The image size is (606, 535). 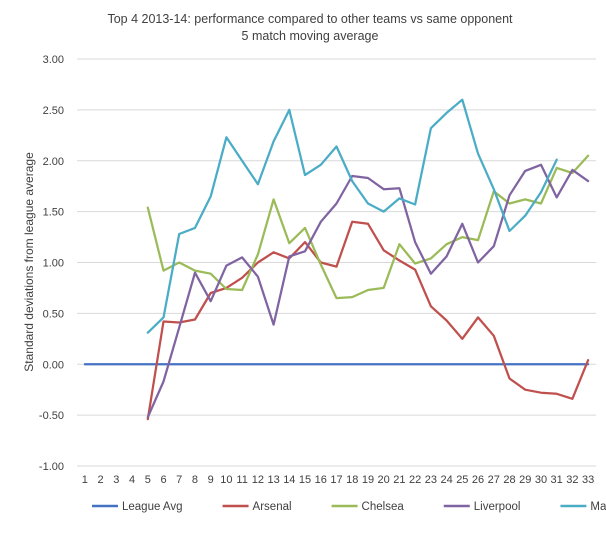 What do you see at coordinates (258, 480) in the screenshot?
I see `x-tick-label: 12` at bounding box center [258, 480].